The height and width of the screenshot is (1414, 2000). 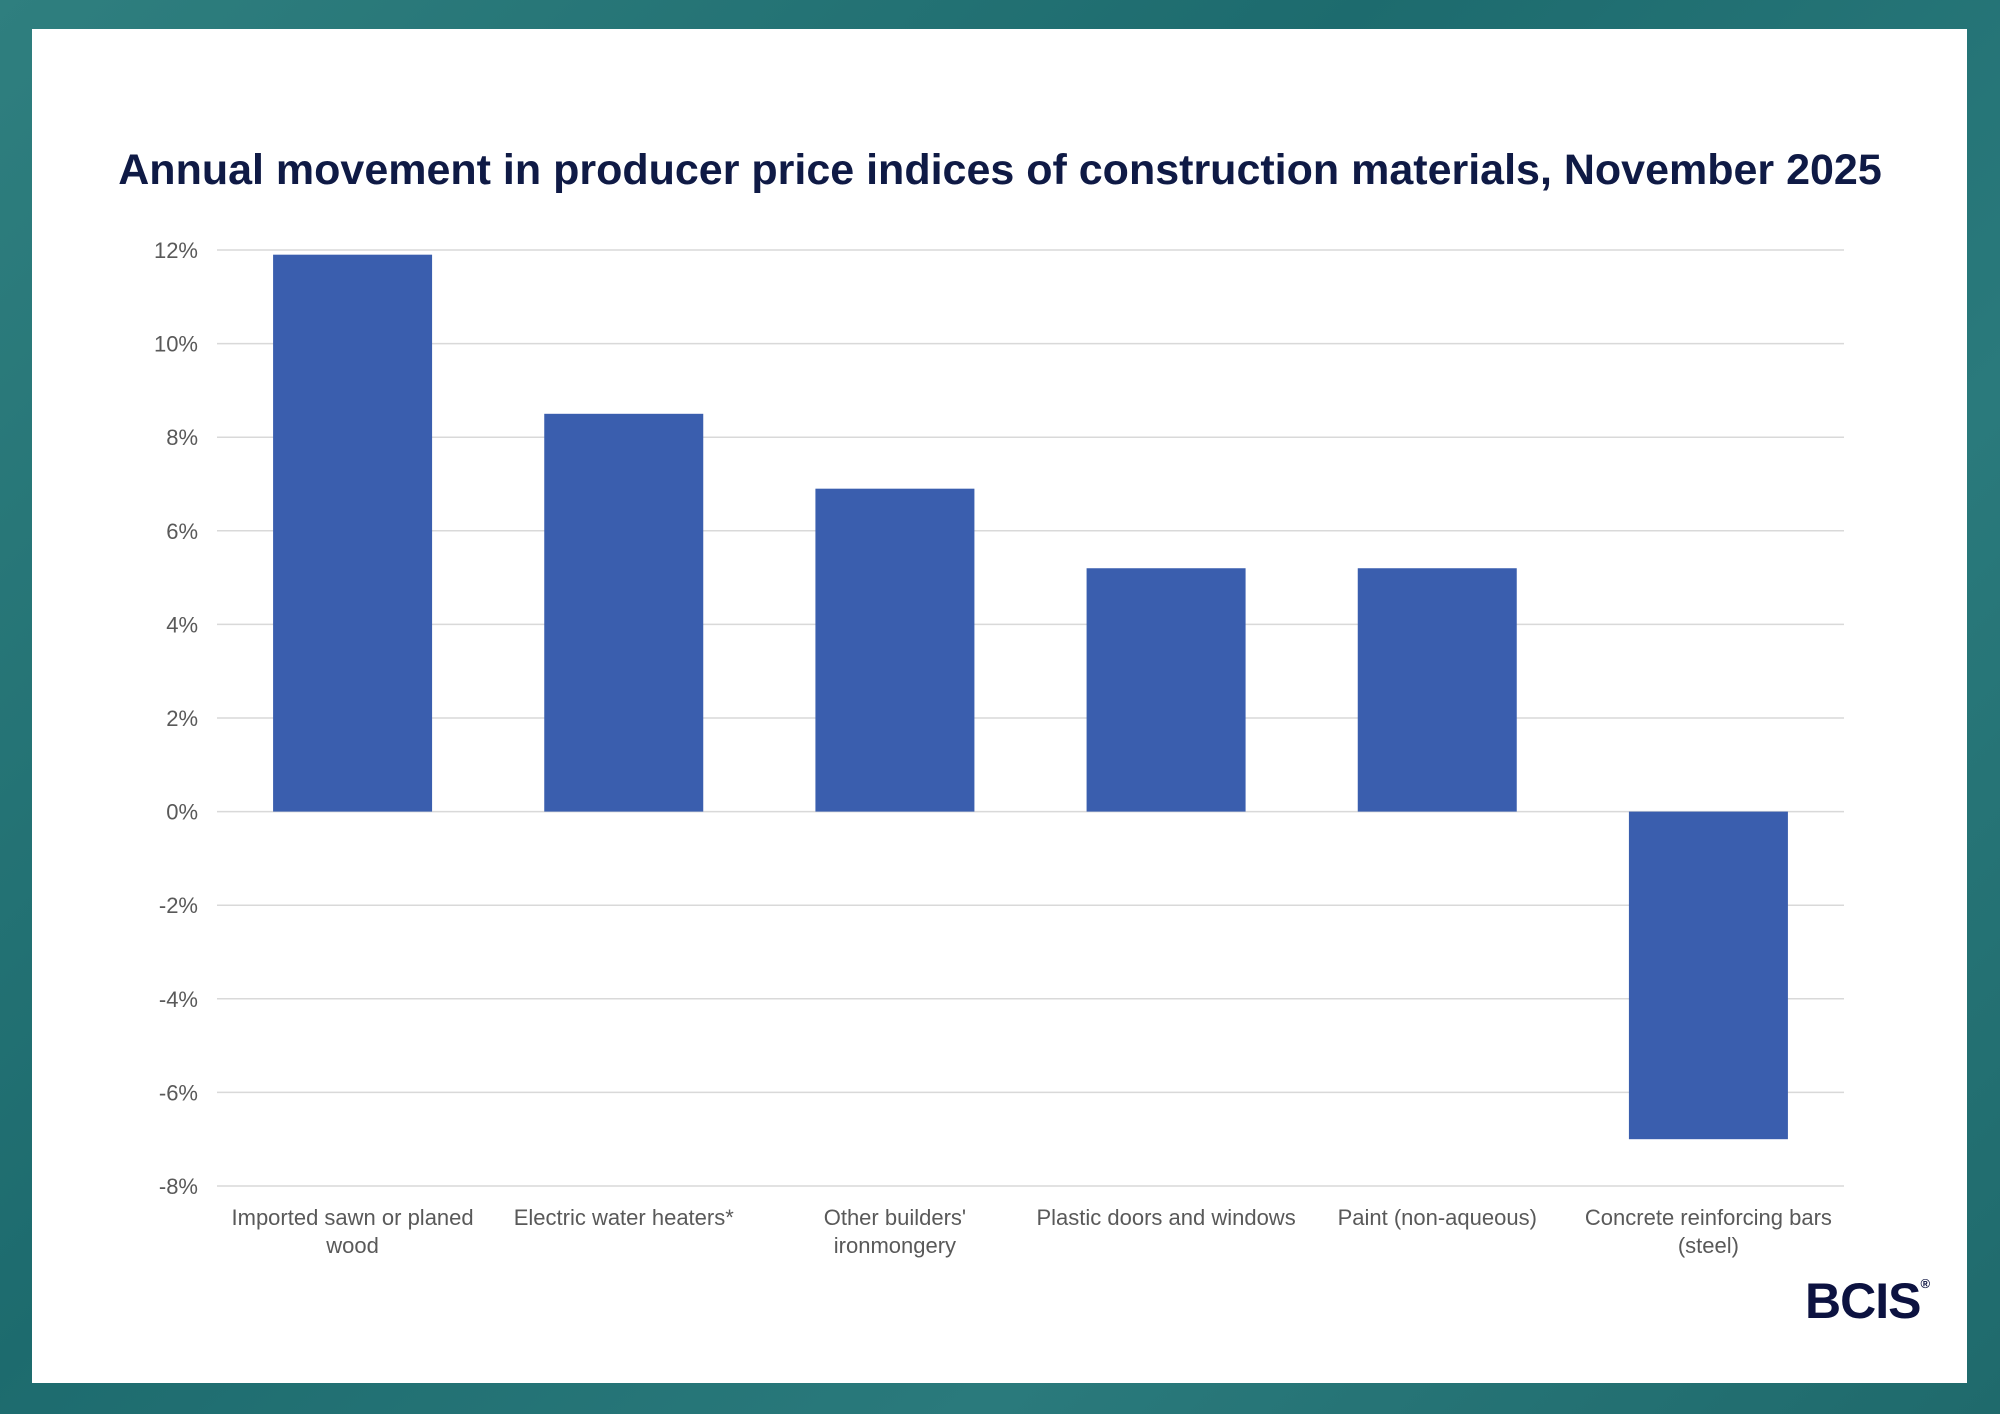 I want to click on y-tick-label: 8%, so click(x=182, y=437).